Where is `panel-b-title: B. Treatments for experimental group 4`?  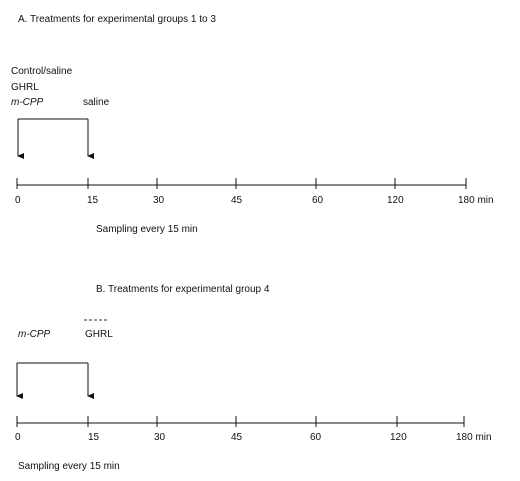 panel-b-title: B. Treatments for experimental group 4 is located at coordinates (183, 289).